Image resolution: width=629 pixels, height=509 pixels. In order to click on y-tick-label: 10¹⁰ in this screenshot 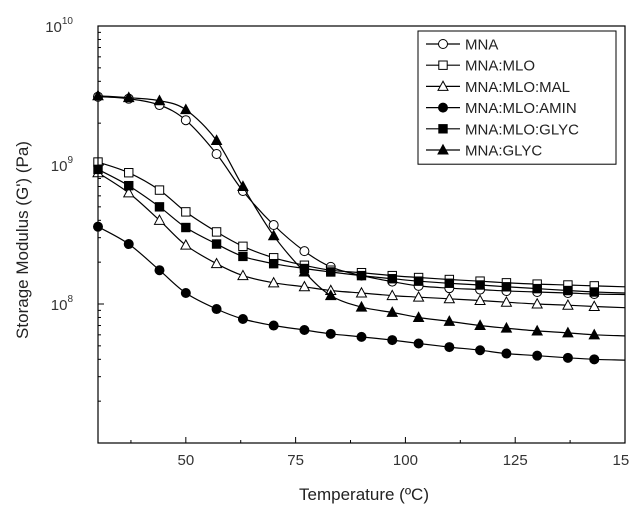, I will do `click(59, 26)`.